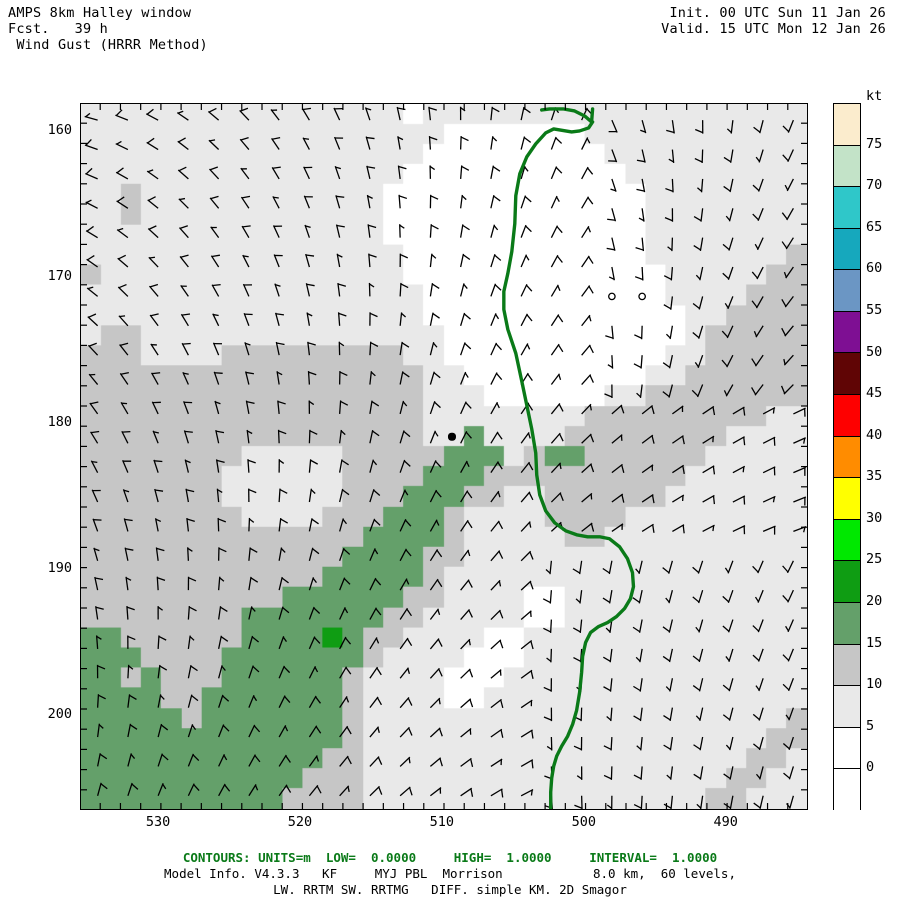  I want to click on colorbar-tick-label: 35, so click(874, 476).